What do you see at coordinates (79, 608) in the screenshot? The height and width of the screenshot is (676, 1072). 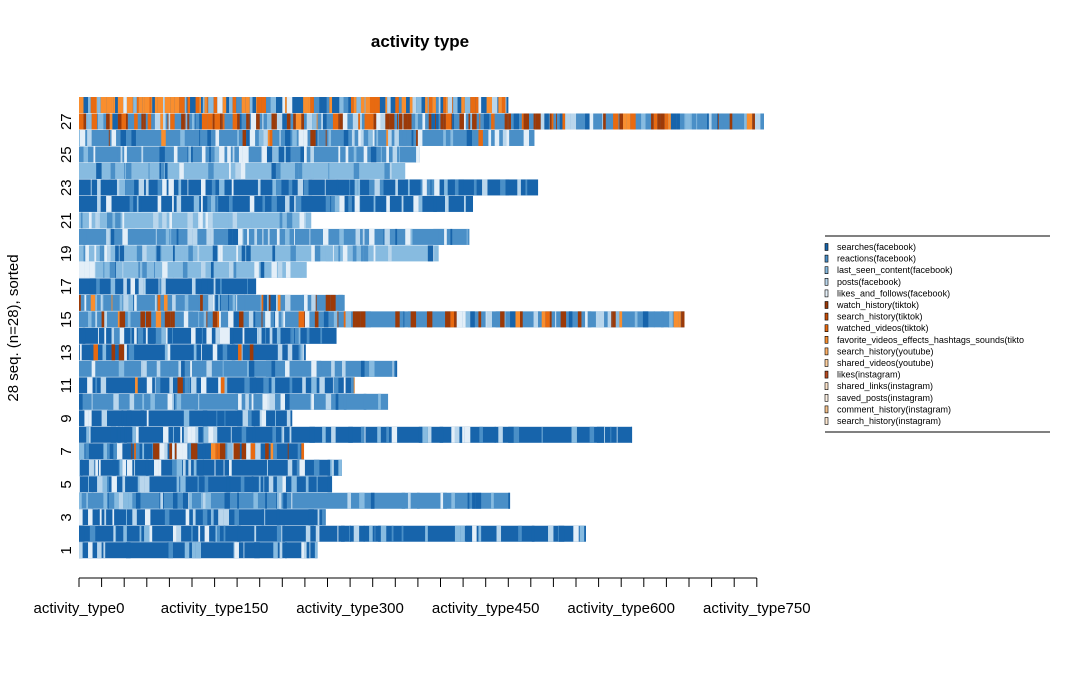 I see `x-tick-label: activity_type0` at bounding box center [79, 608].